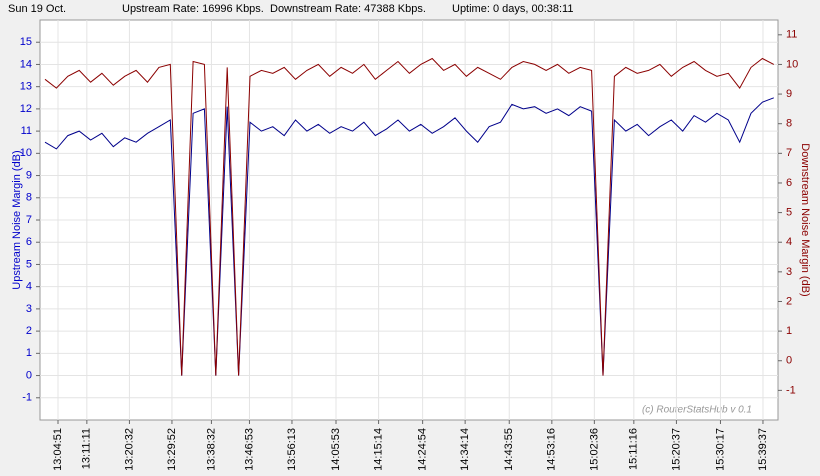 The height and width of the screenshot is (476, 820). What do you see at coordinates (379, 449) in the screenshot?
I see `x-tick-label: 14:15:14` at bounding box center [379, 449].